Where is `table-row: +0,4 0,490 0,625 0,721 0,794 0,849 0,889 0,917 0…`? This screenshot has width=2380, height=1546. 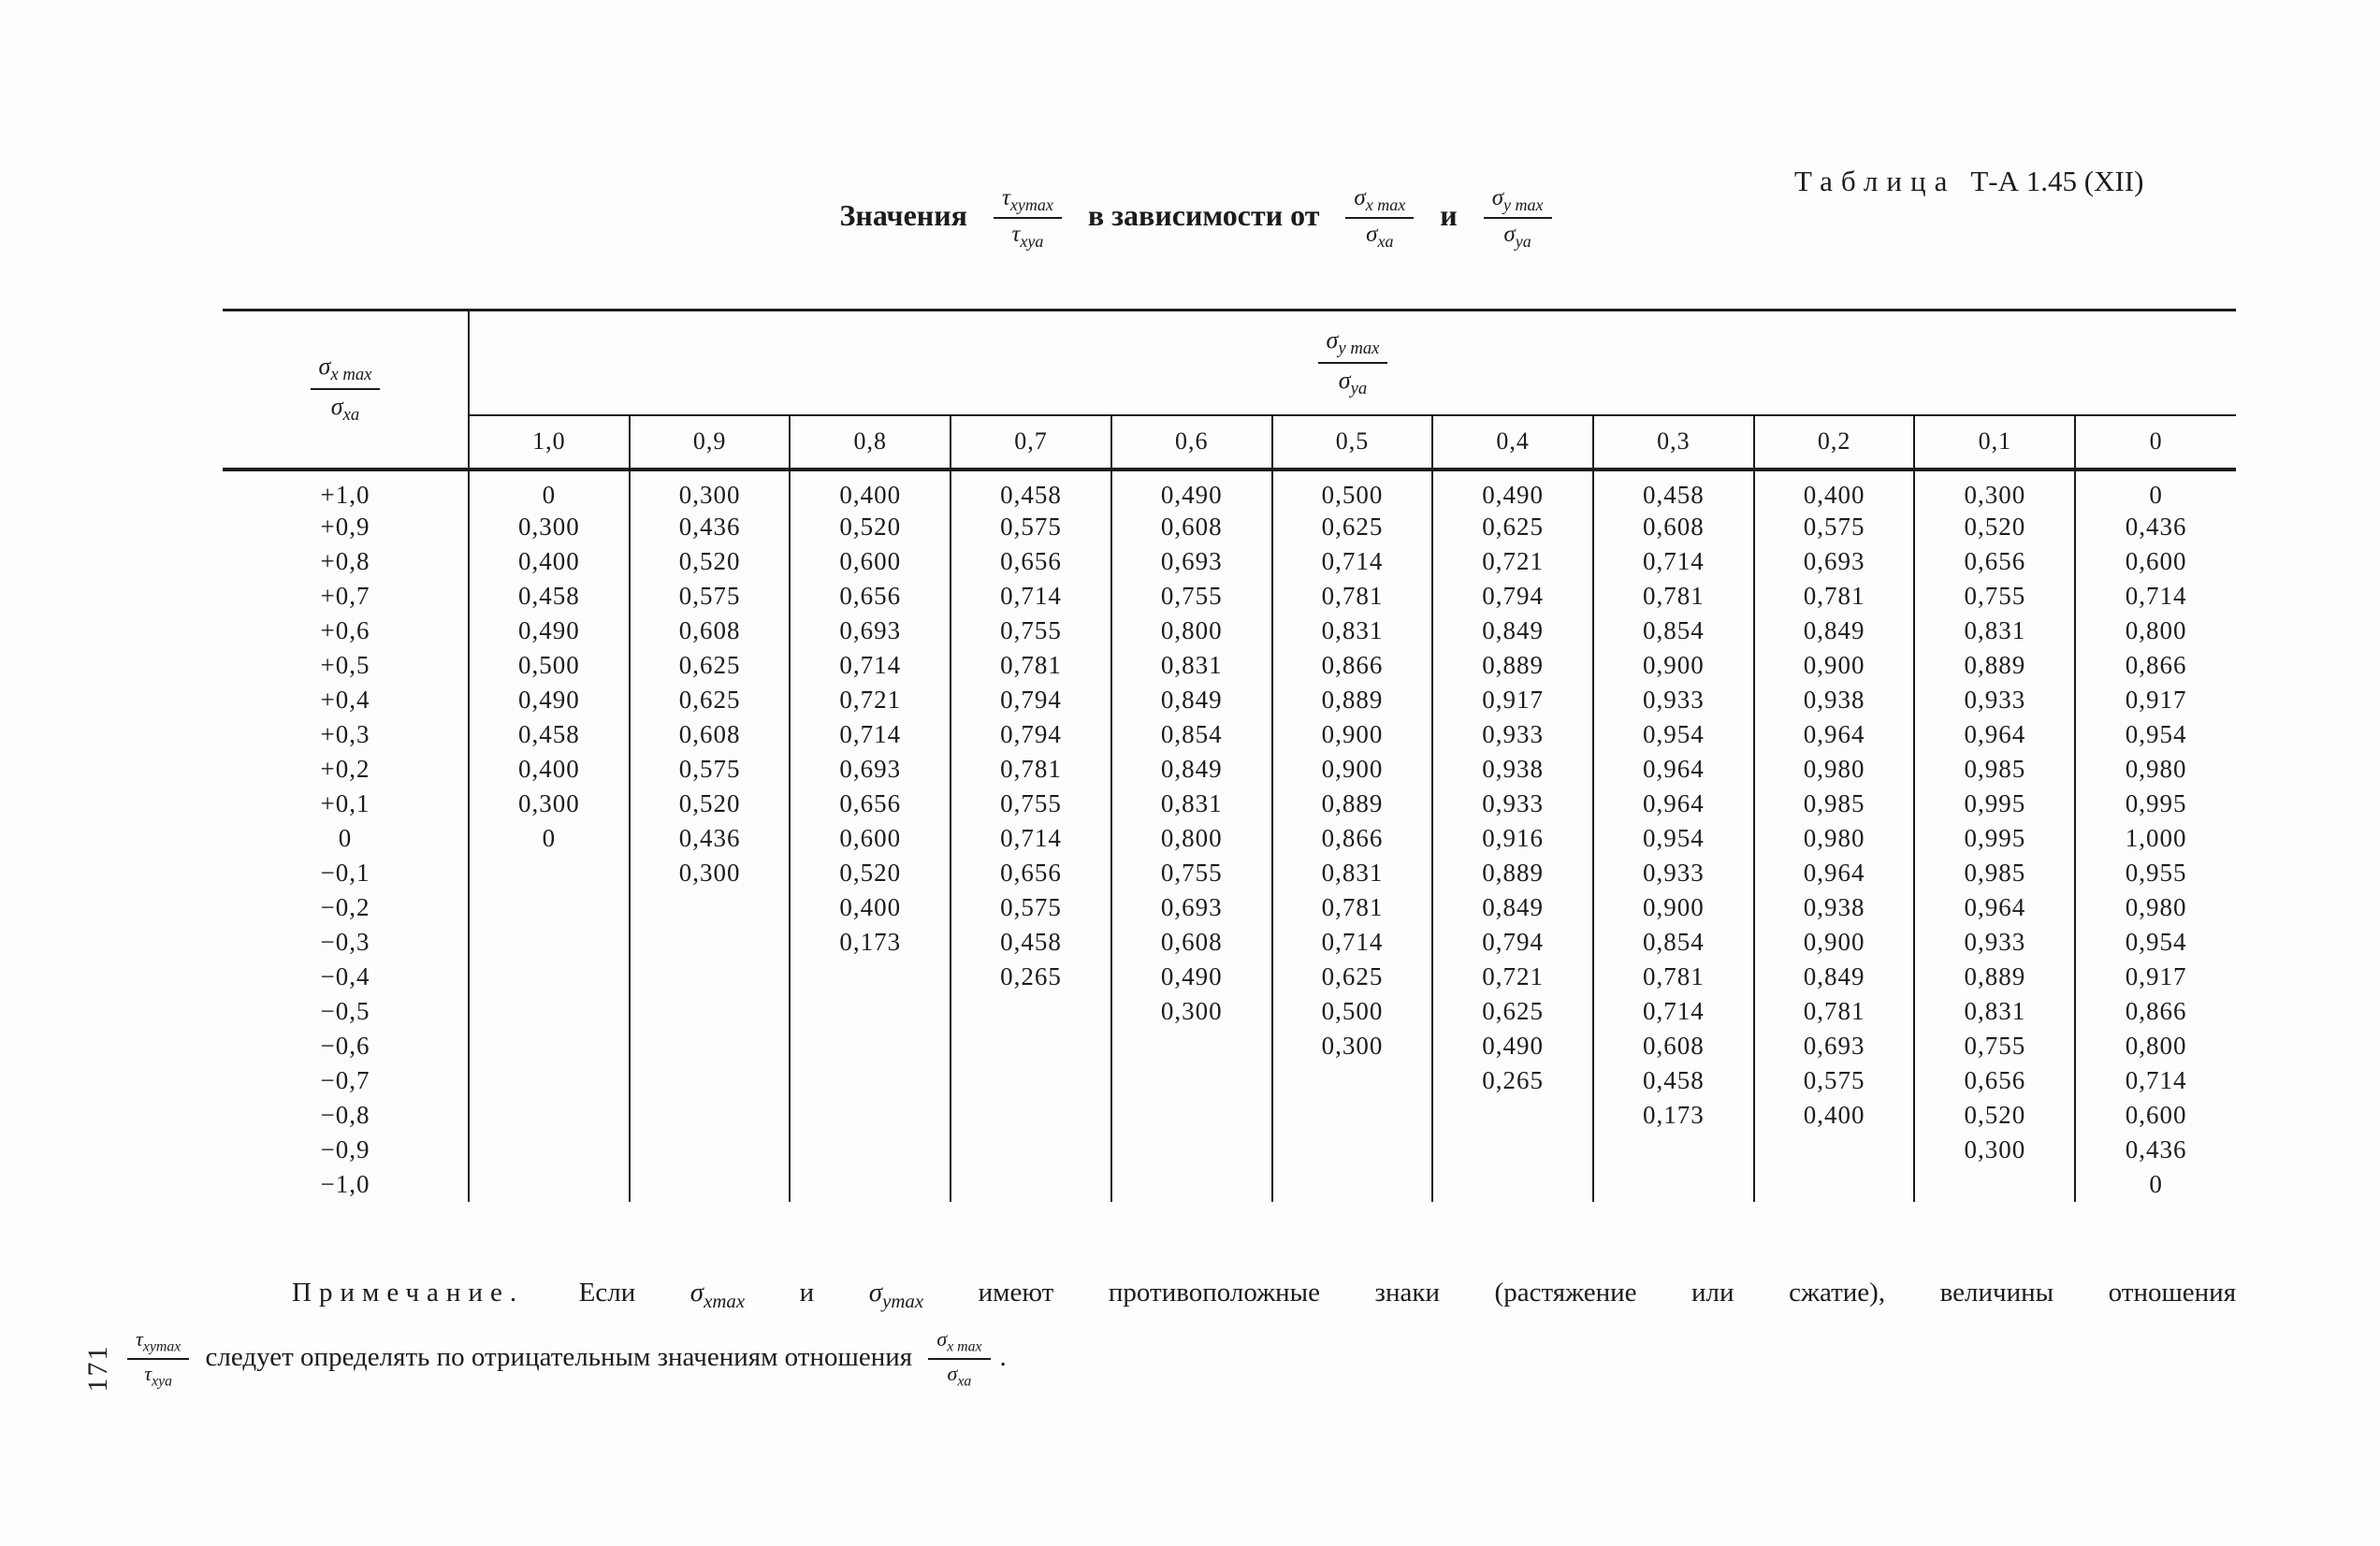
table-row: +0,4 0,490 0,625 0,721 0,794 0,849 0,889 0,917 0… is located at coordinates (1229, 699).